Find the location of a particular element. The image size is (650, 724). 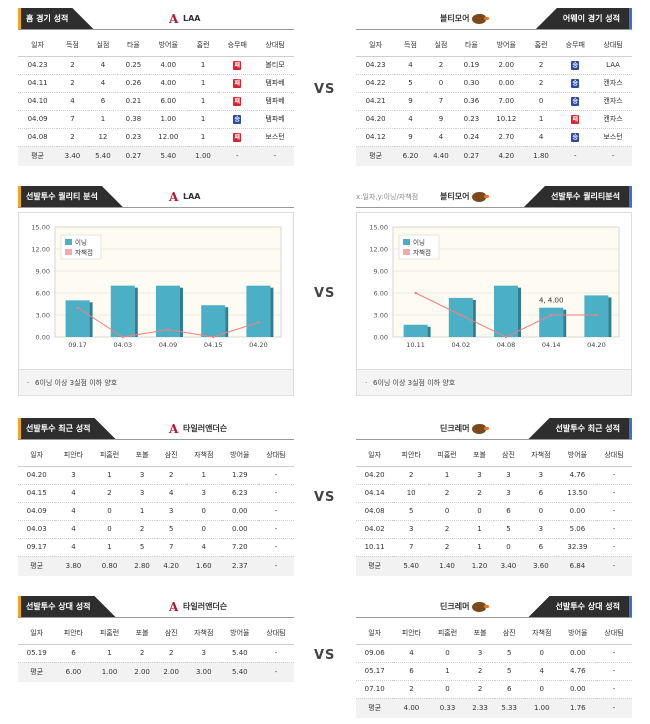

table-cell: 04.02 is located at coordinates (375, 529).